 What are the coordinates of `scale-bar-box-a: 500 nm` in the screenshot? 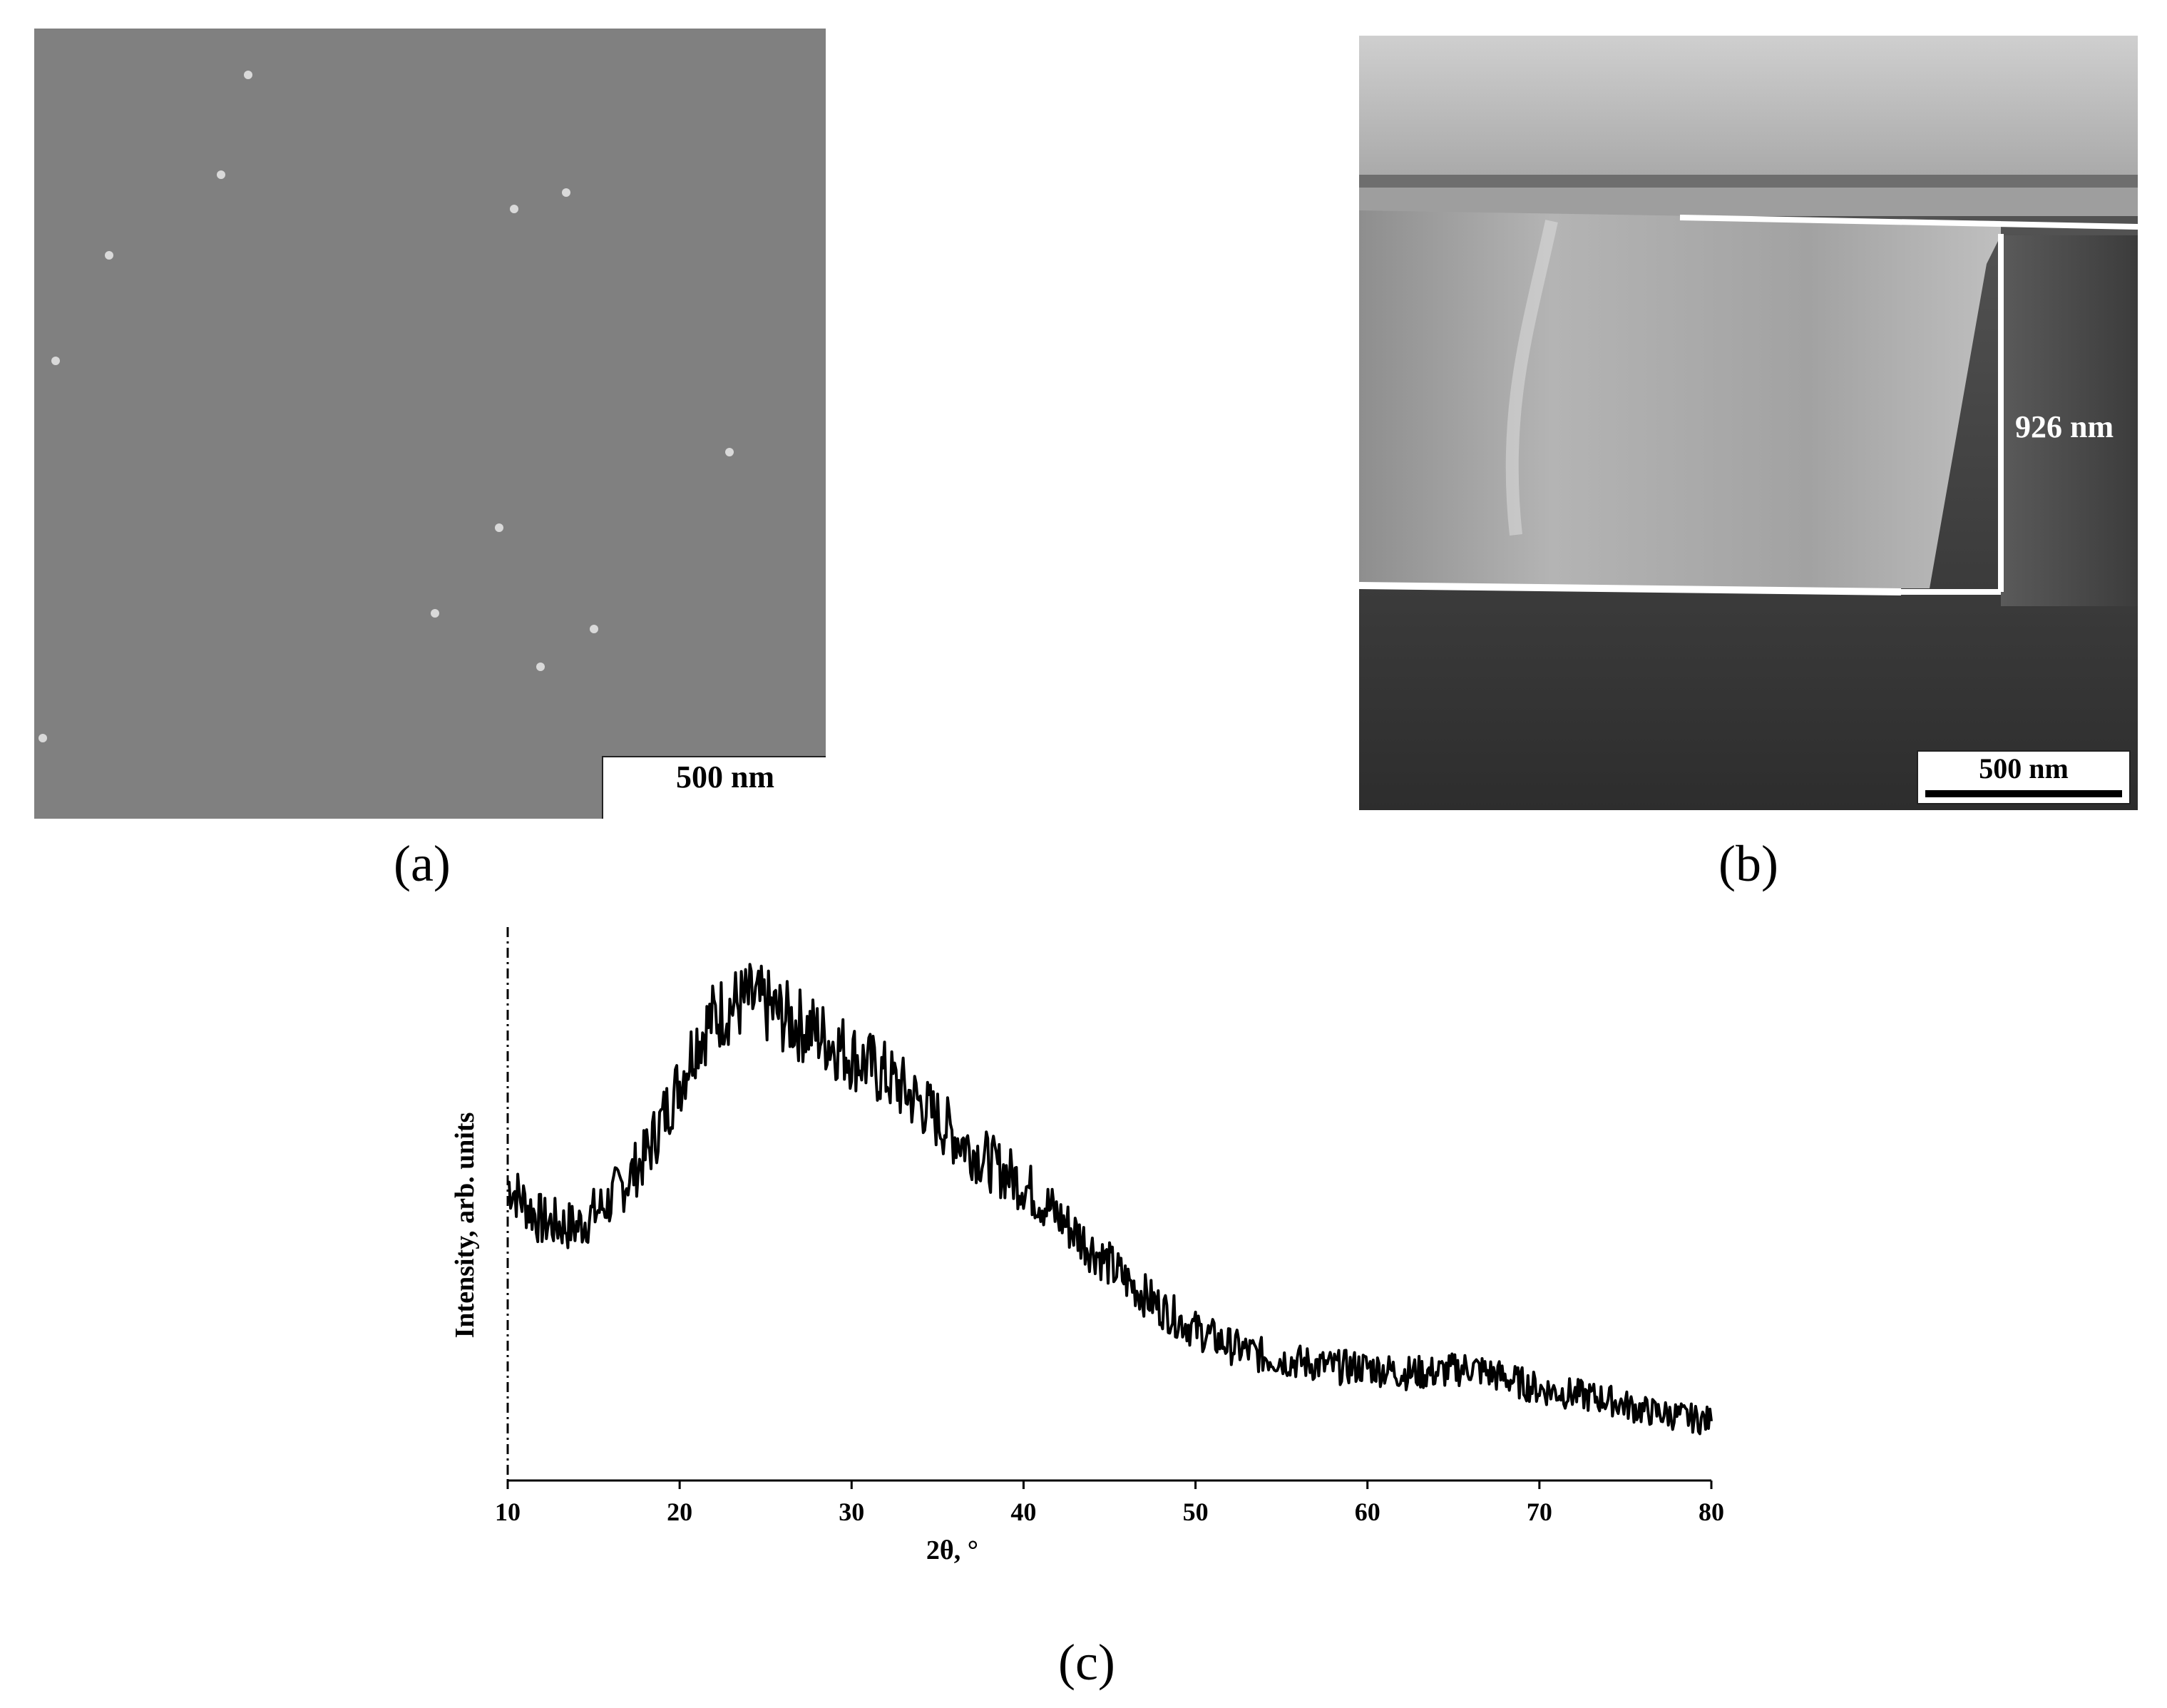 It's located at (714, 787).